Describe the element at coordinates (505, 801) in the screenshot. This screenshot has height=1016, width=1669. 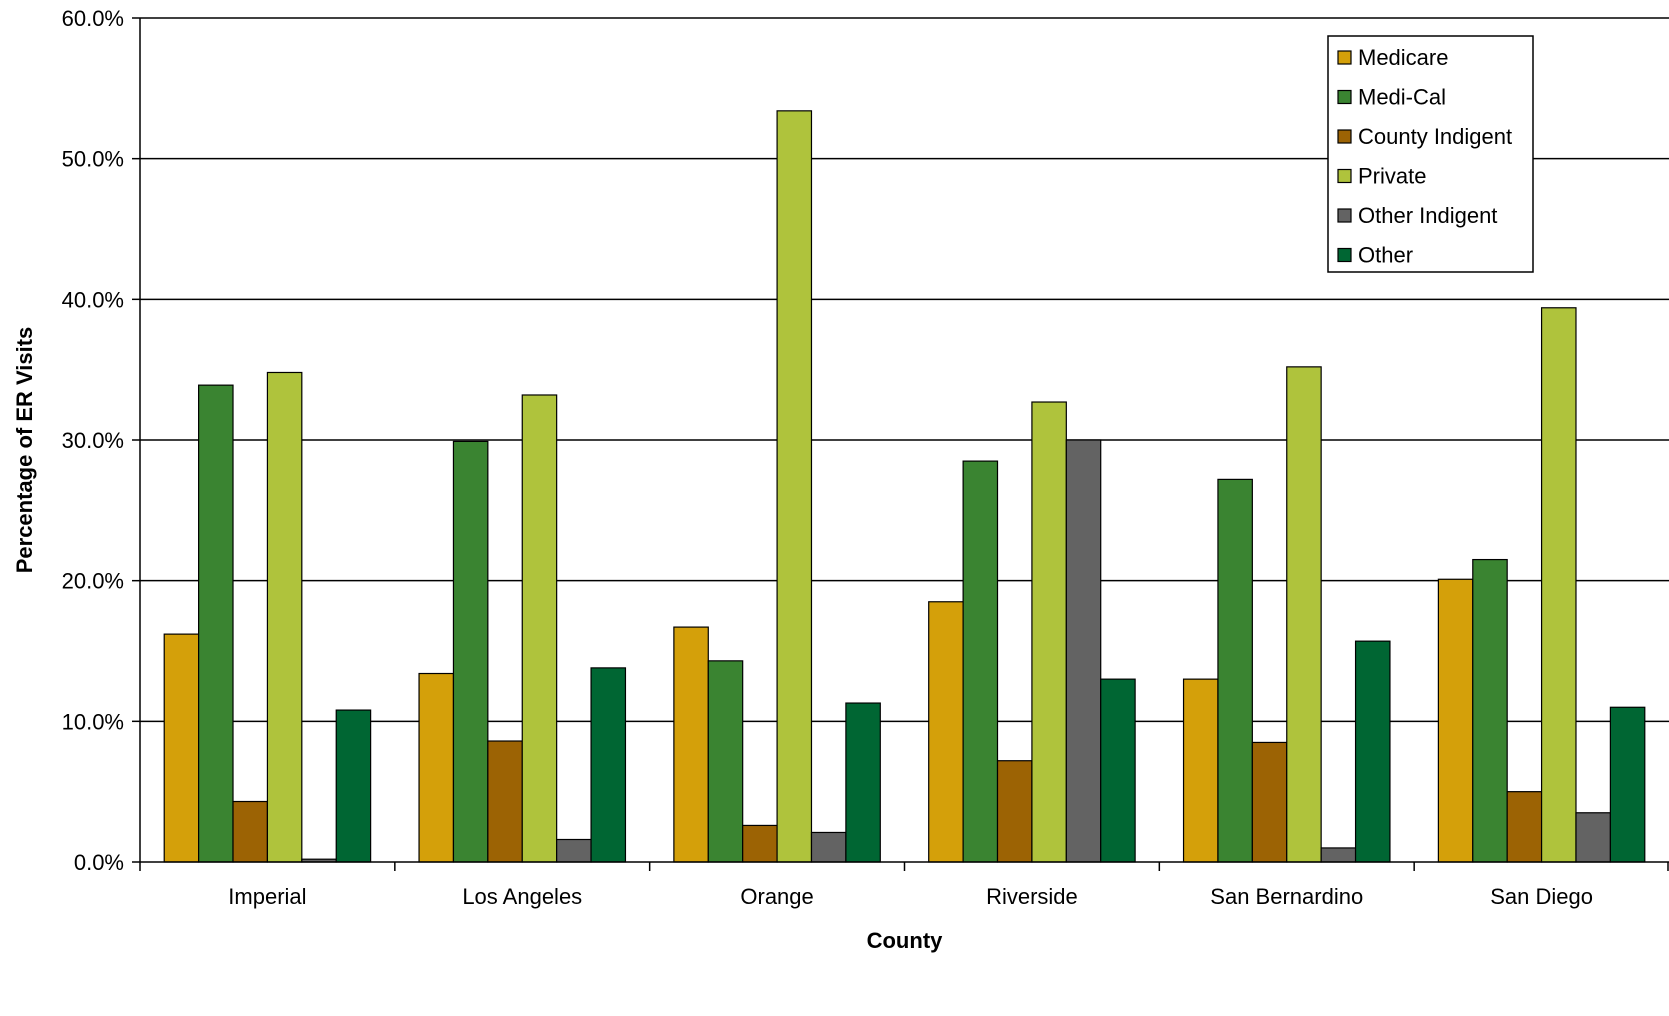
I see `bar-county-indigent-los-angeles` at that location.